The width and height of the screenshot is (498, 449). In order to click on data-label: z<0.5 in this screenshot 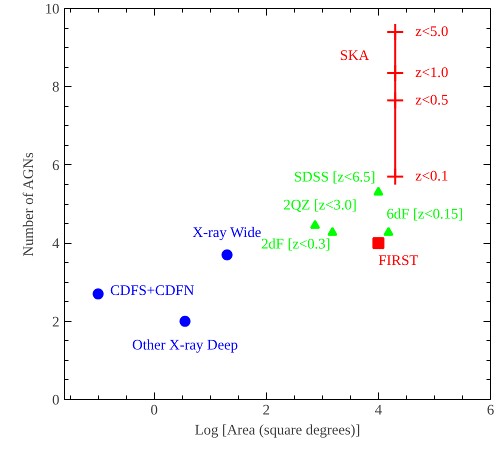, I will do `click(431, 100)`.